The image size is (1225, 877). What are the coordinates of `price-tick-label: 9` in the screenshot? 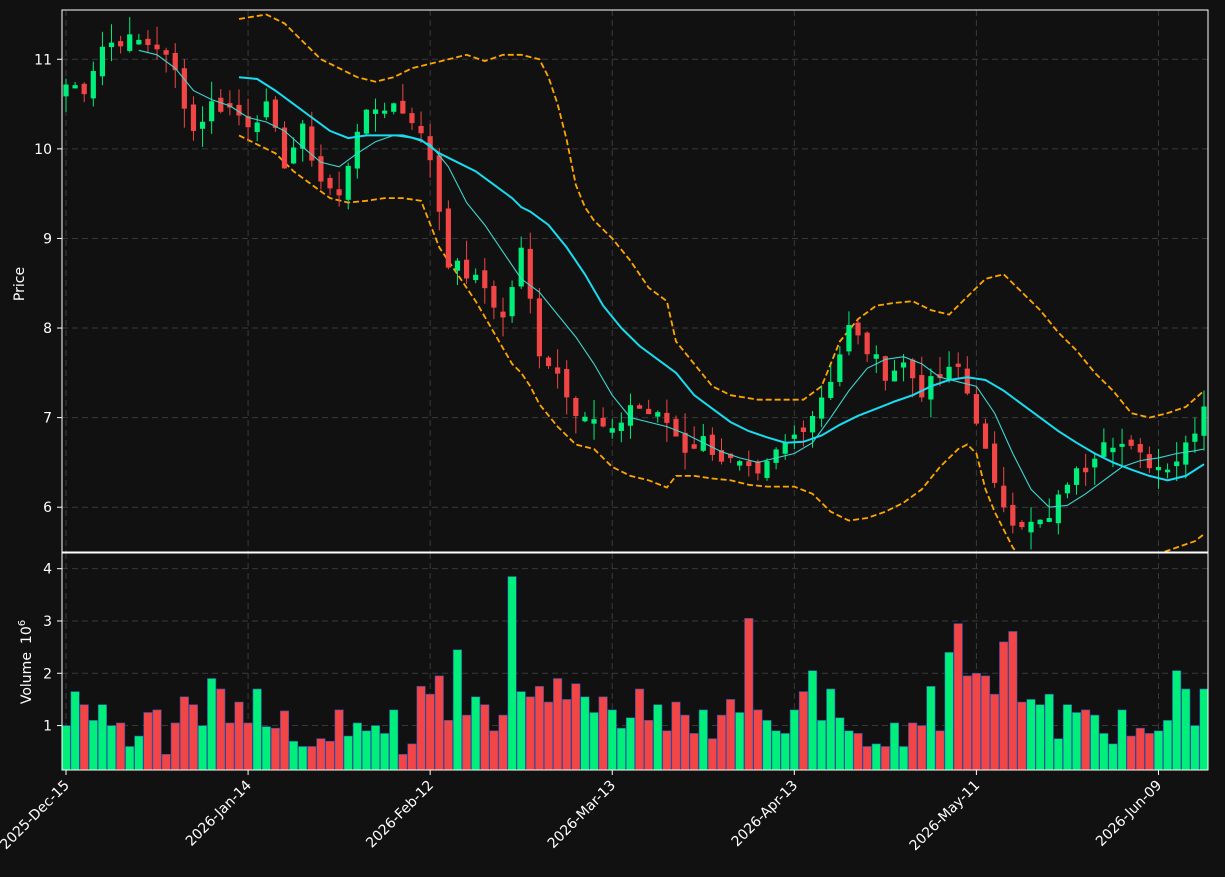 It's located at (47, 239).